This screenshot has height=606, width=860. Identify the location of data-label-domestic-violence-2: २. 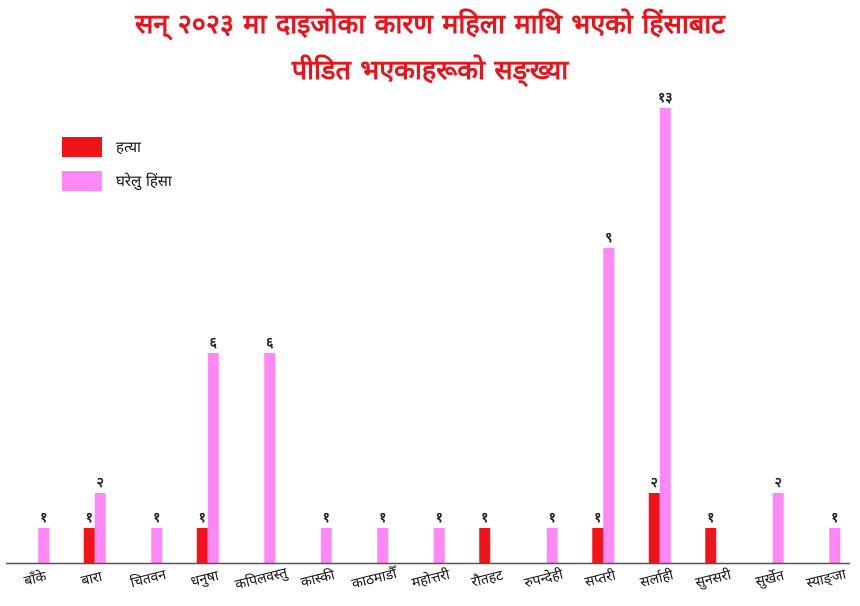
(100, 483).